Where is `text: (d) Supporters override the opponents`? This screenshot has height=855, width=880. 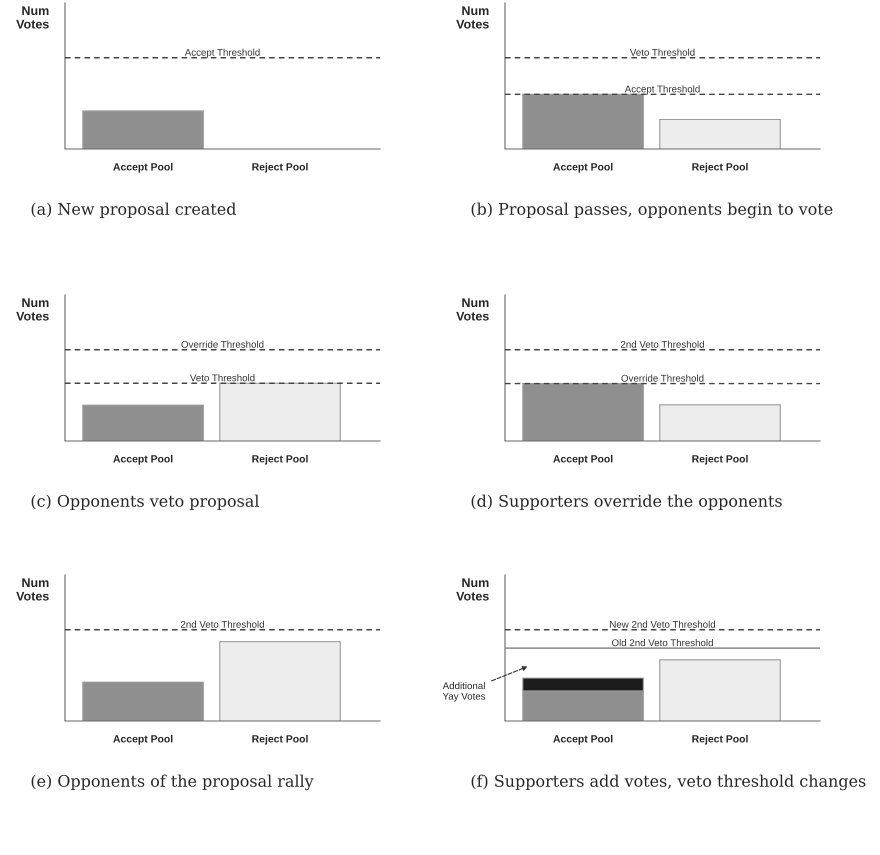
text: (d) Supporters override the opponents is located at coordinates (627, 502).